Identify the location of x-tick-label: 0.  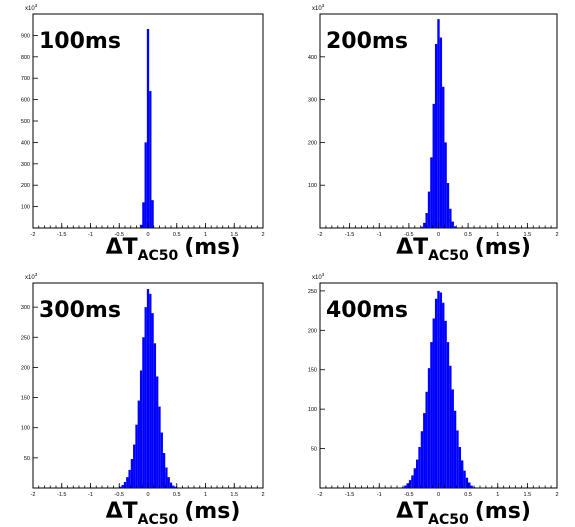
(438, 235).